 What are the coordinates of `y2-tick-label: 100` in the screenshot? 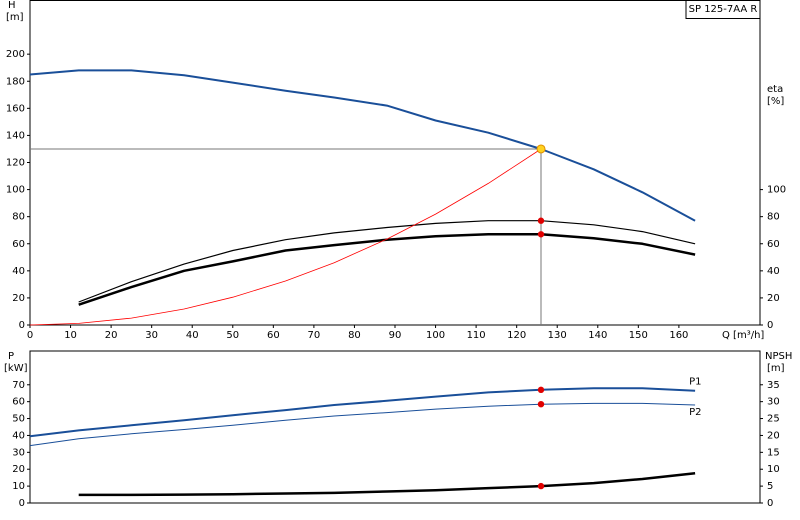 It's located at (776, 190).